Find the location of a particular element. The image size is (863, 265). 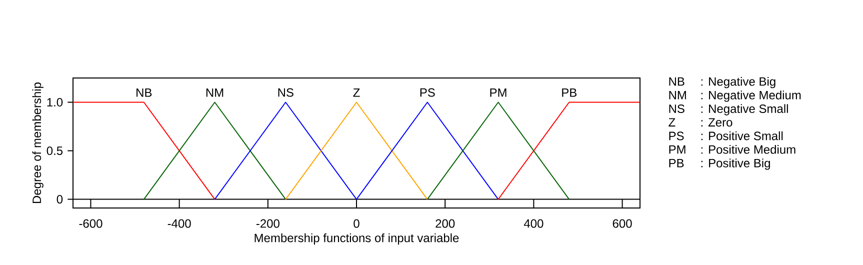

text: Z is located at coordinates (672, 122).